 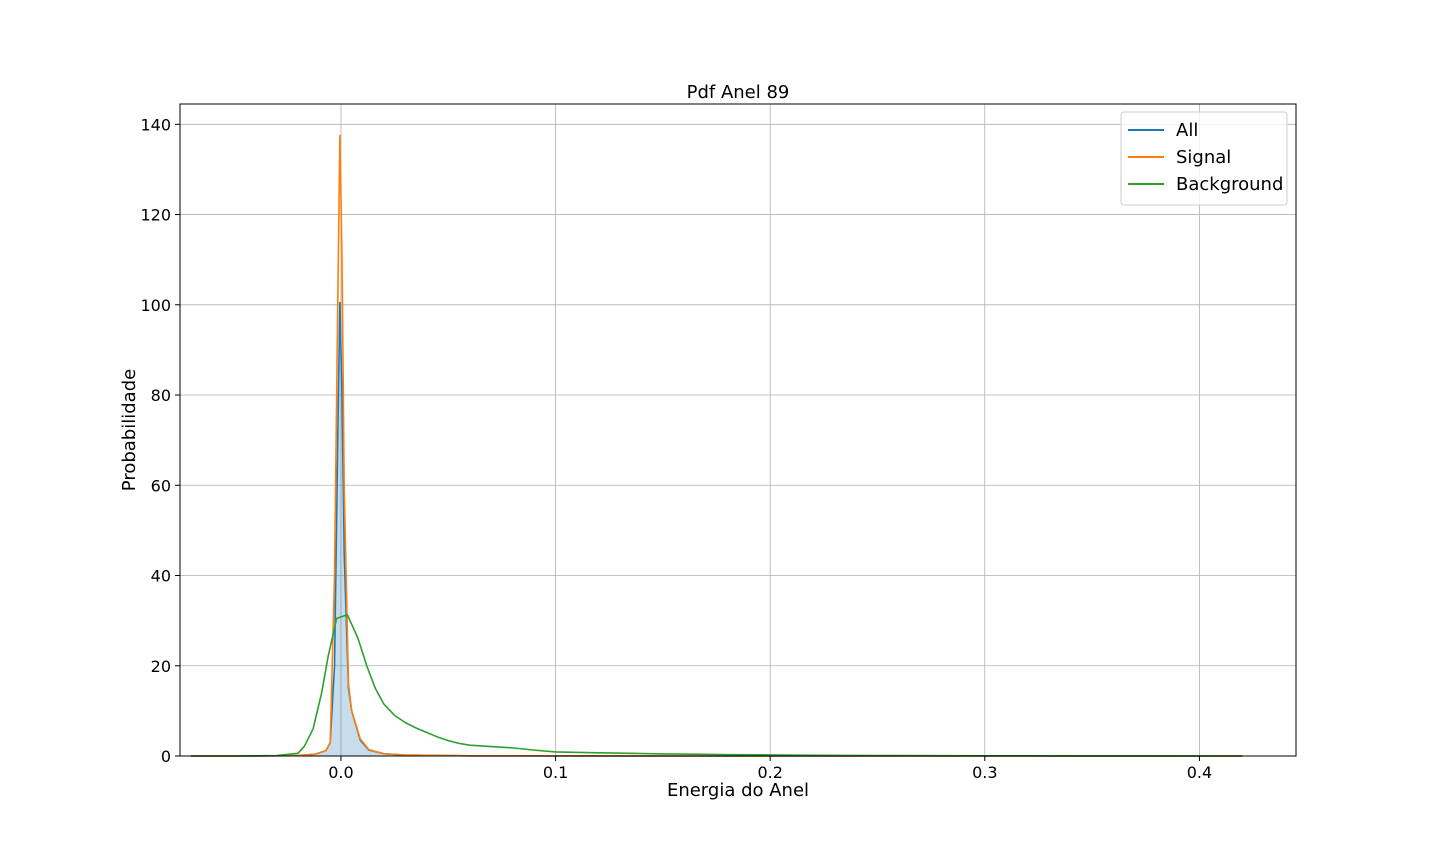 I want to click on legend: All Signal Background, so click(x=1204, y=158).